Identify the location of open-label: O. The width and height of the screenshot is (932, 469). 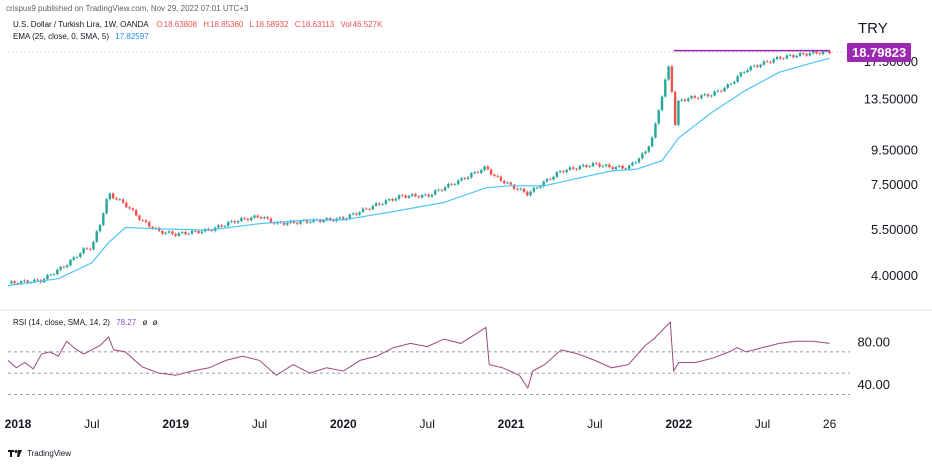
(159, 24).